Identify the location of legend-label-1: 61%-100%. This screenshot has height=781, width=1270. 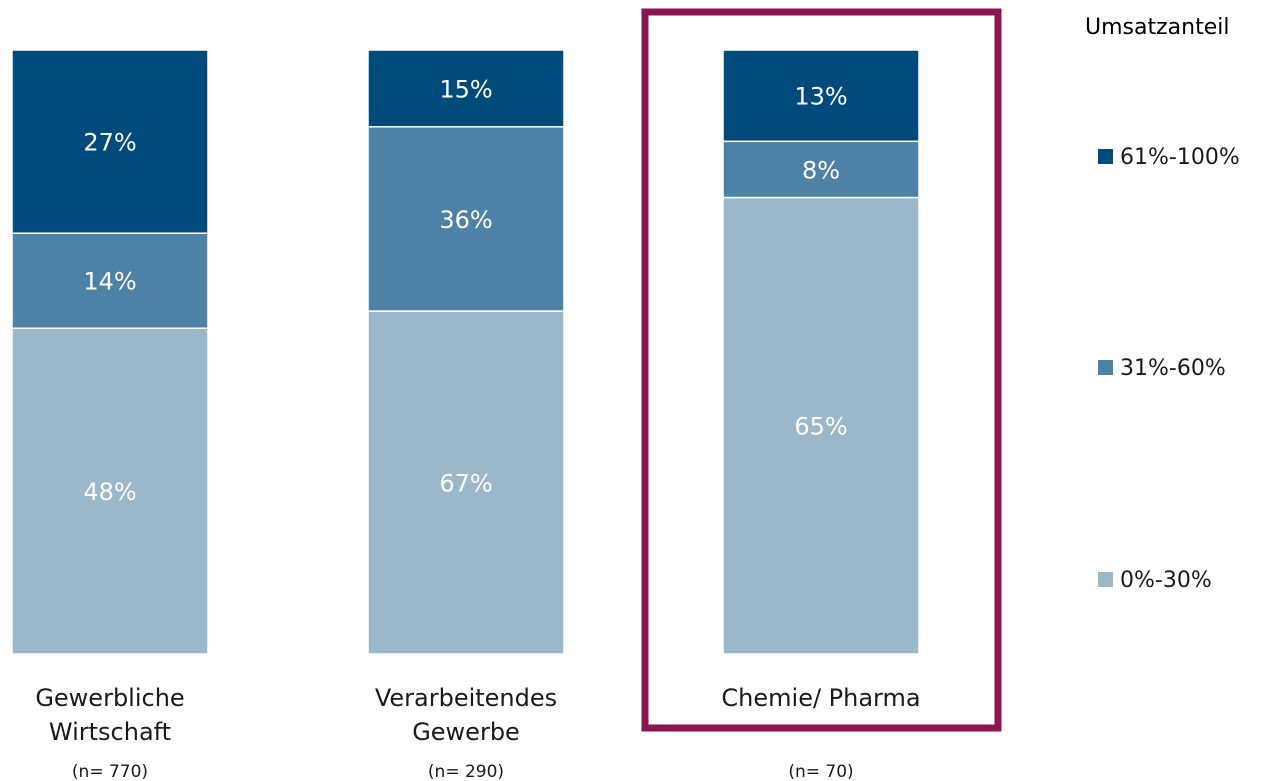
(1180, 157).